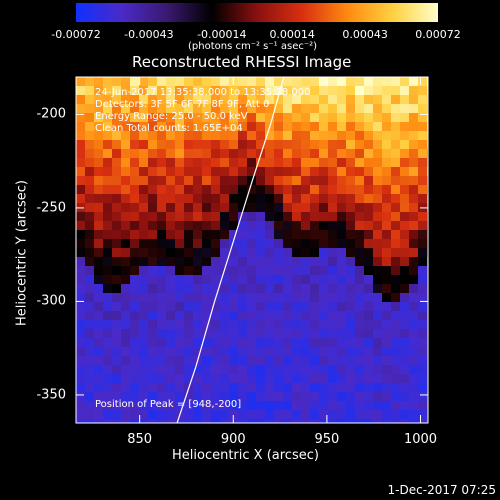 This screenshot has width=500, height=500. What do you see at coordinates (51, 395) in the screenshot?
I see `y-tick-label: -350` at bounding box center [51, 395].